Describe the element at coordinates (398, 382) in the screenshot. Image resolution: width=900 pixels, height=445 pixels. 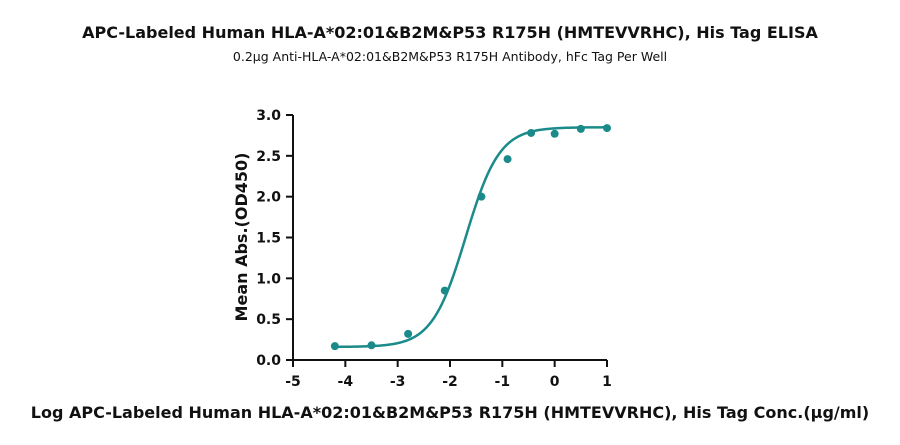
I see `x-tick-label: -3` at that location.